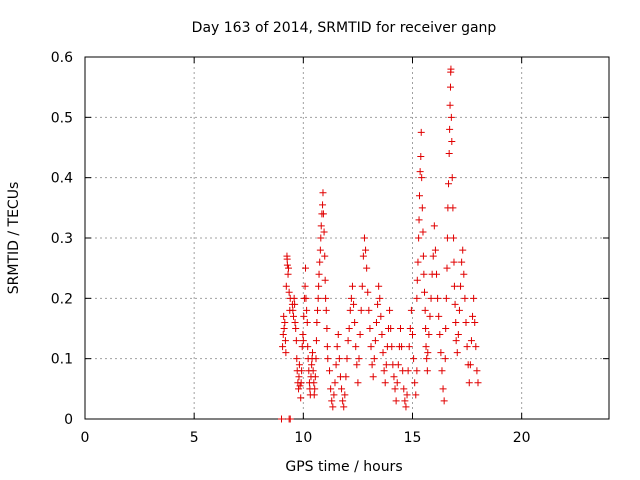 The image size is (640, 480). I want to click on x-tick-label: 20, so click(522, 438).